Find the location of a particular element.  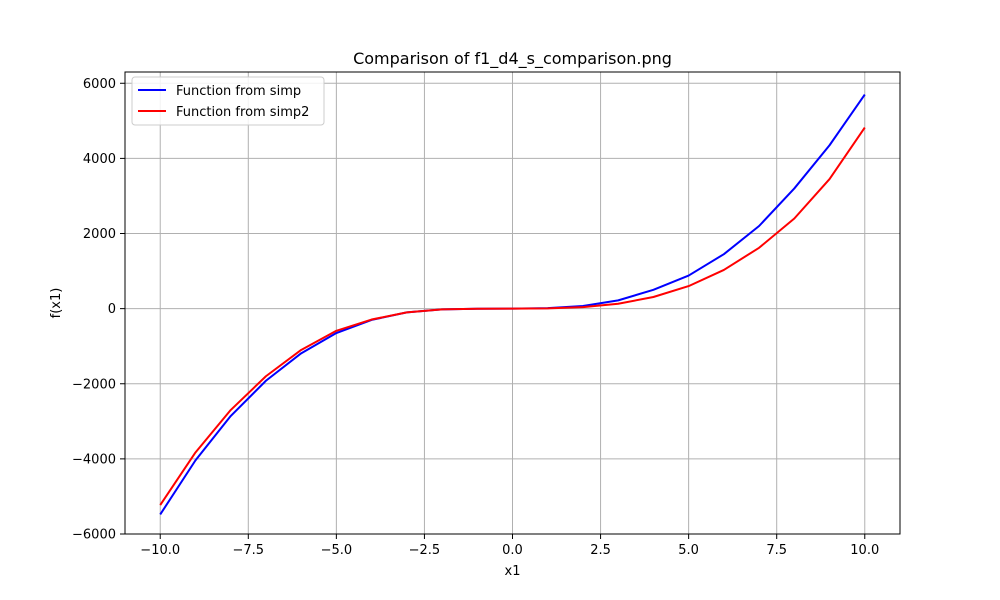

y-tick-label: −6000 is located at coordinates (94, 535).